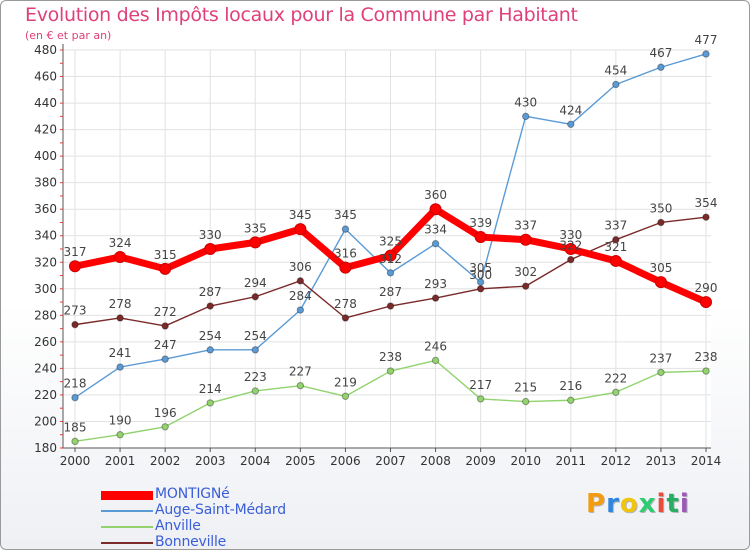 The width and height of the screenshot is (750, 550). Describe the element at coordinates (75, 252) in the screenshot. I see `data-label: 317` at that location.